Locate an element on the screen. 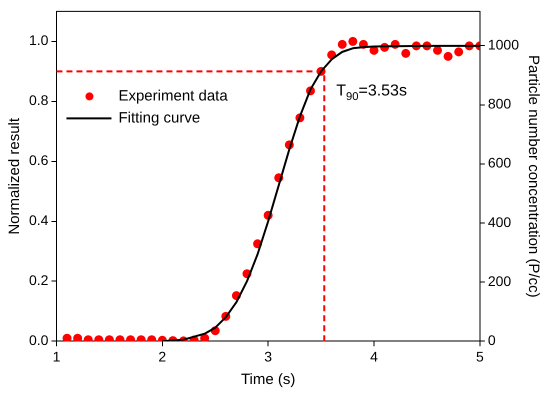 This screenshot has height=393, width=550. y-axis-title: Normalized result is located at coordinates (15, 176).